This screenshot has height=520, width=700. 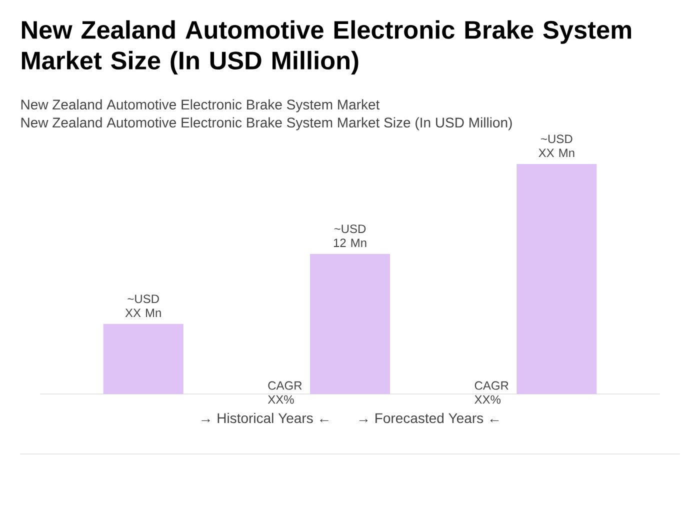 I want to click on text: → Historical Years ←, so click(x=265, y=418).